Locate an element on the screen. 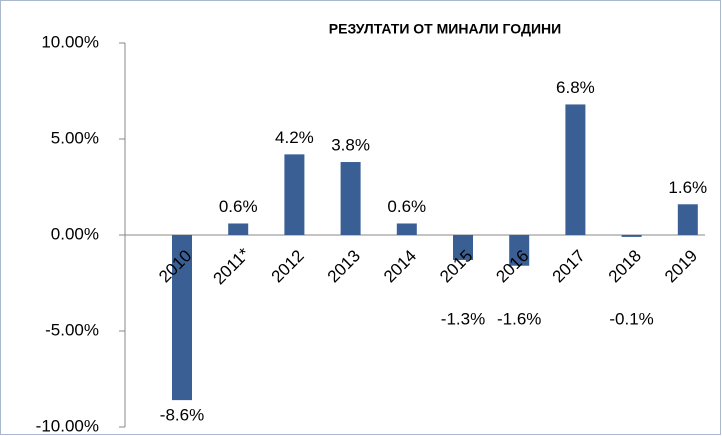 The image size is (722, 436). y-tick-label: -10.00% is located at coordinates (67, 425).